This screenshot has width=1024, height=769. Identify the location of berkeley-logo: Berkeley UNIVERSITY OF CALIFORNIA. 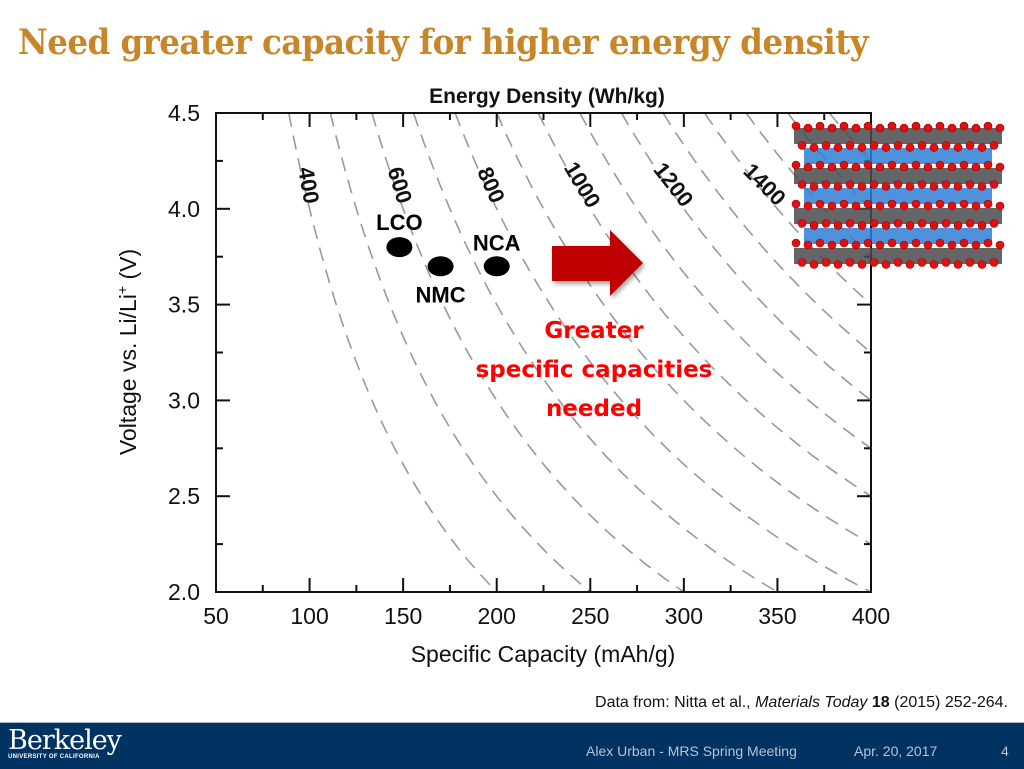
(64, 743).